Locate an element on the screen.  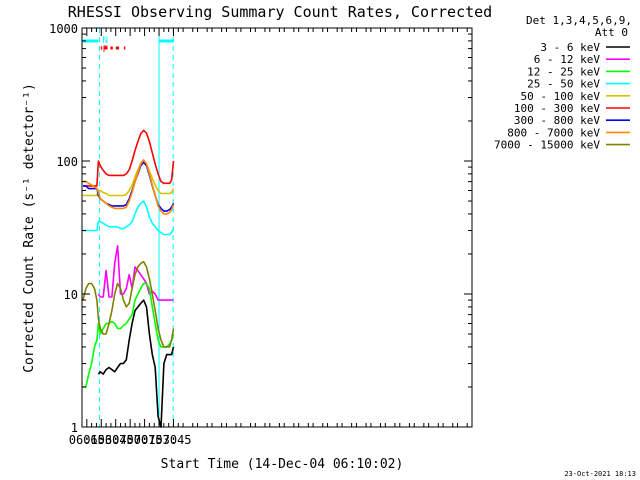
legend-label-4: 50 - 100 keV is located at coordinates (561, 96).